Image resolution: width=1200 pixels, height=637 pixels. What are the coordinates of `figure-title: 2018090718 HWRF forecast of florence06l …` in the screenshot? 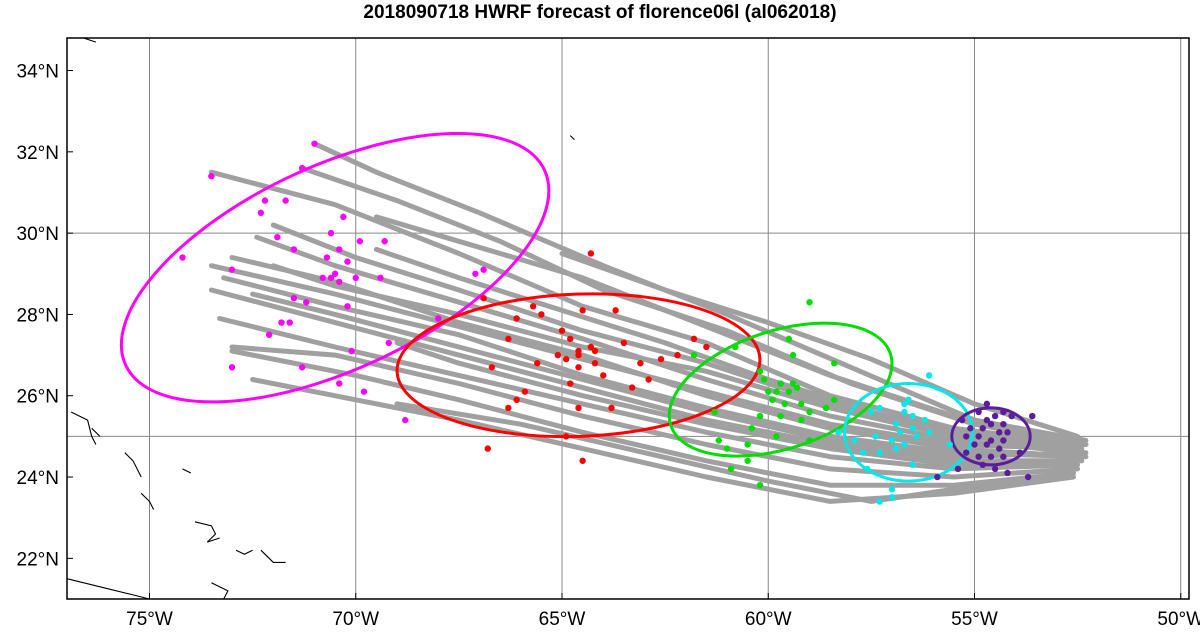 It's located at (600, 12).